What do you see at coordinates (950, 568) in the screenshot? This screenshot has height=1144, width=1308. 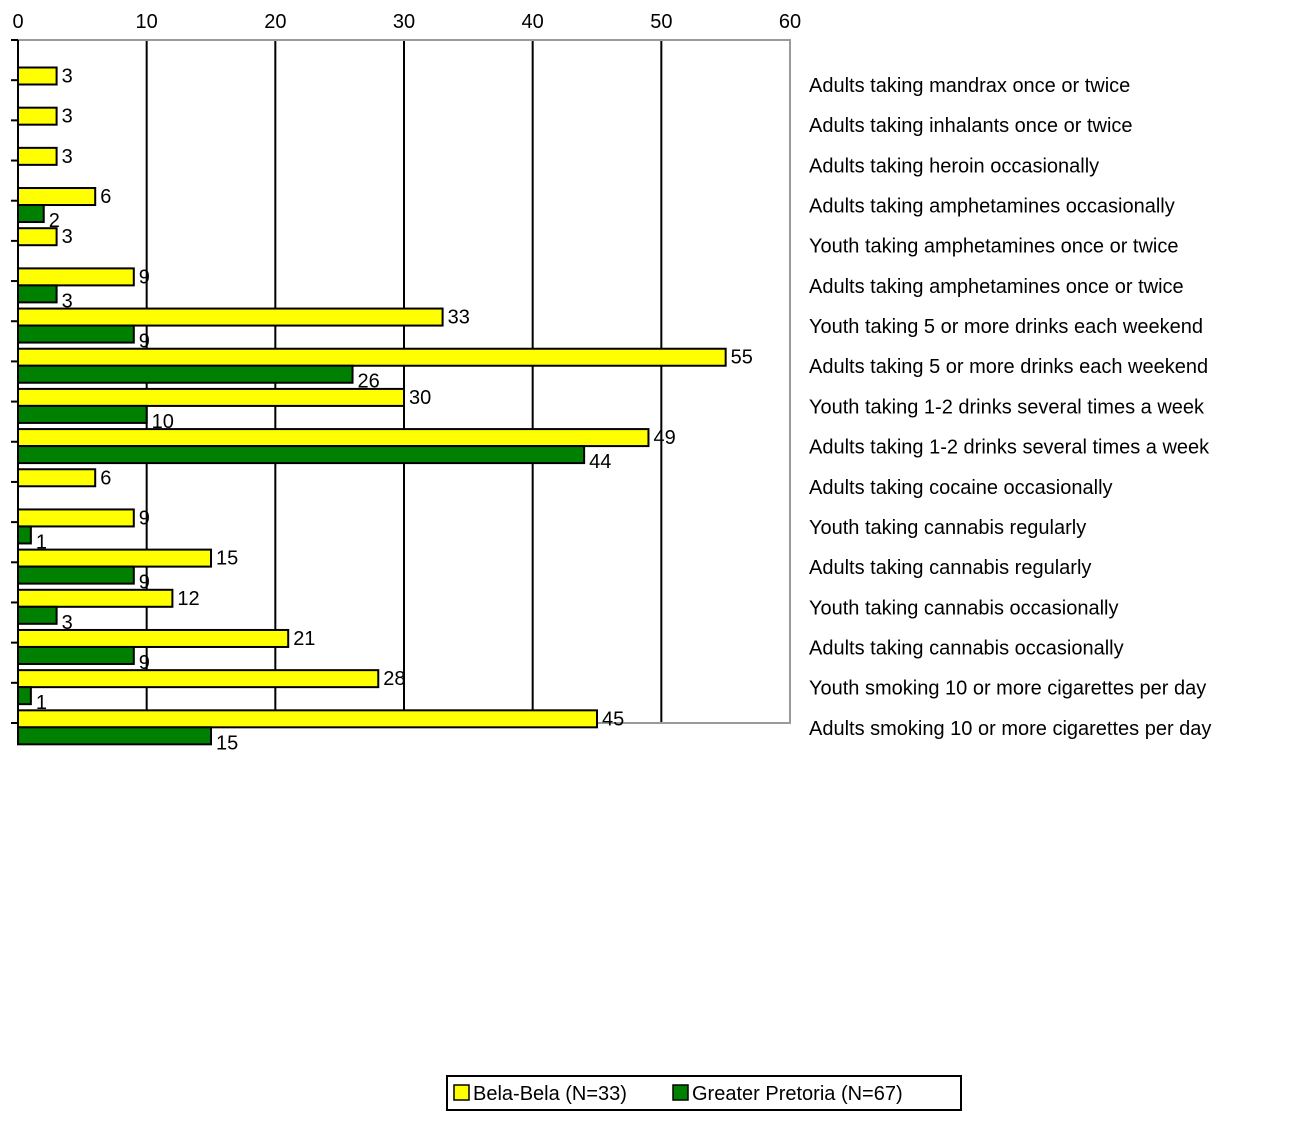 I see `category-label: Adults taking cannabis regularly` at bounding box center [950, 568].